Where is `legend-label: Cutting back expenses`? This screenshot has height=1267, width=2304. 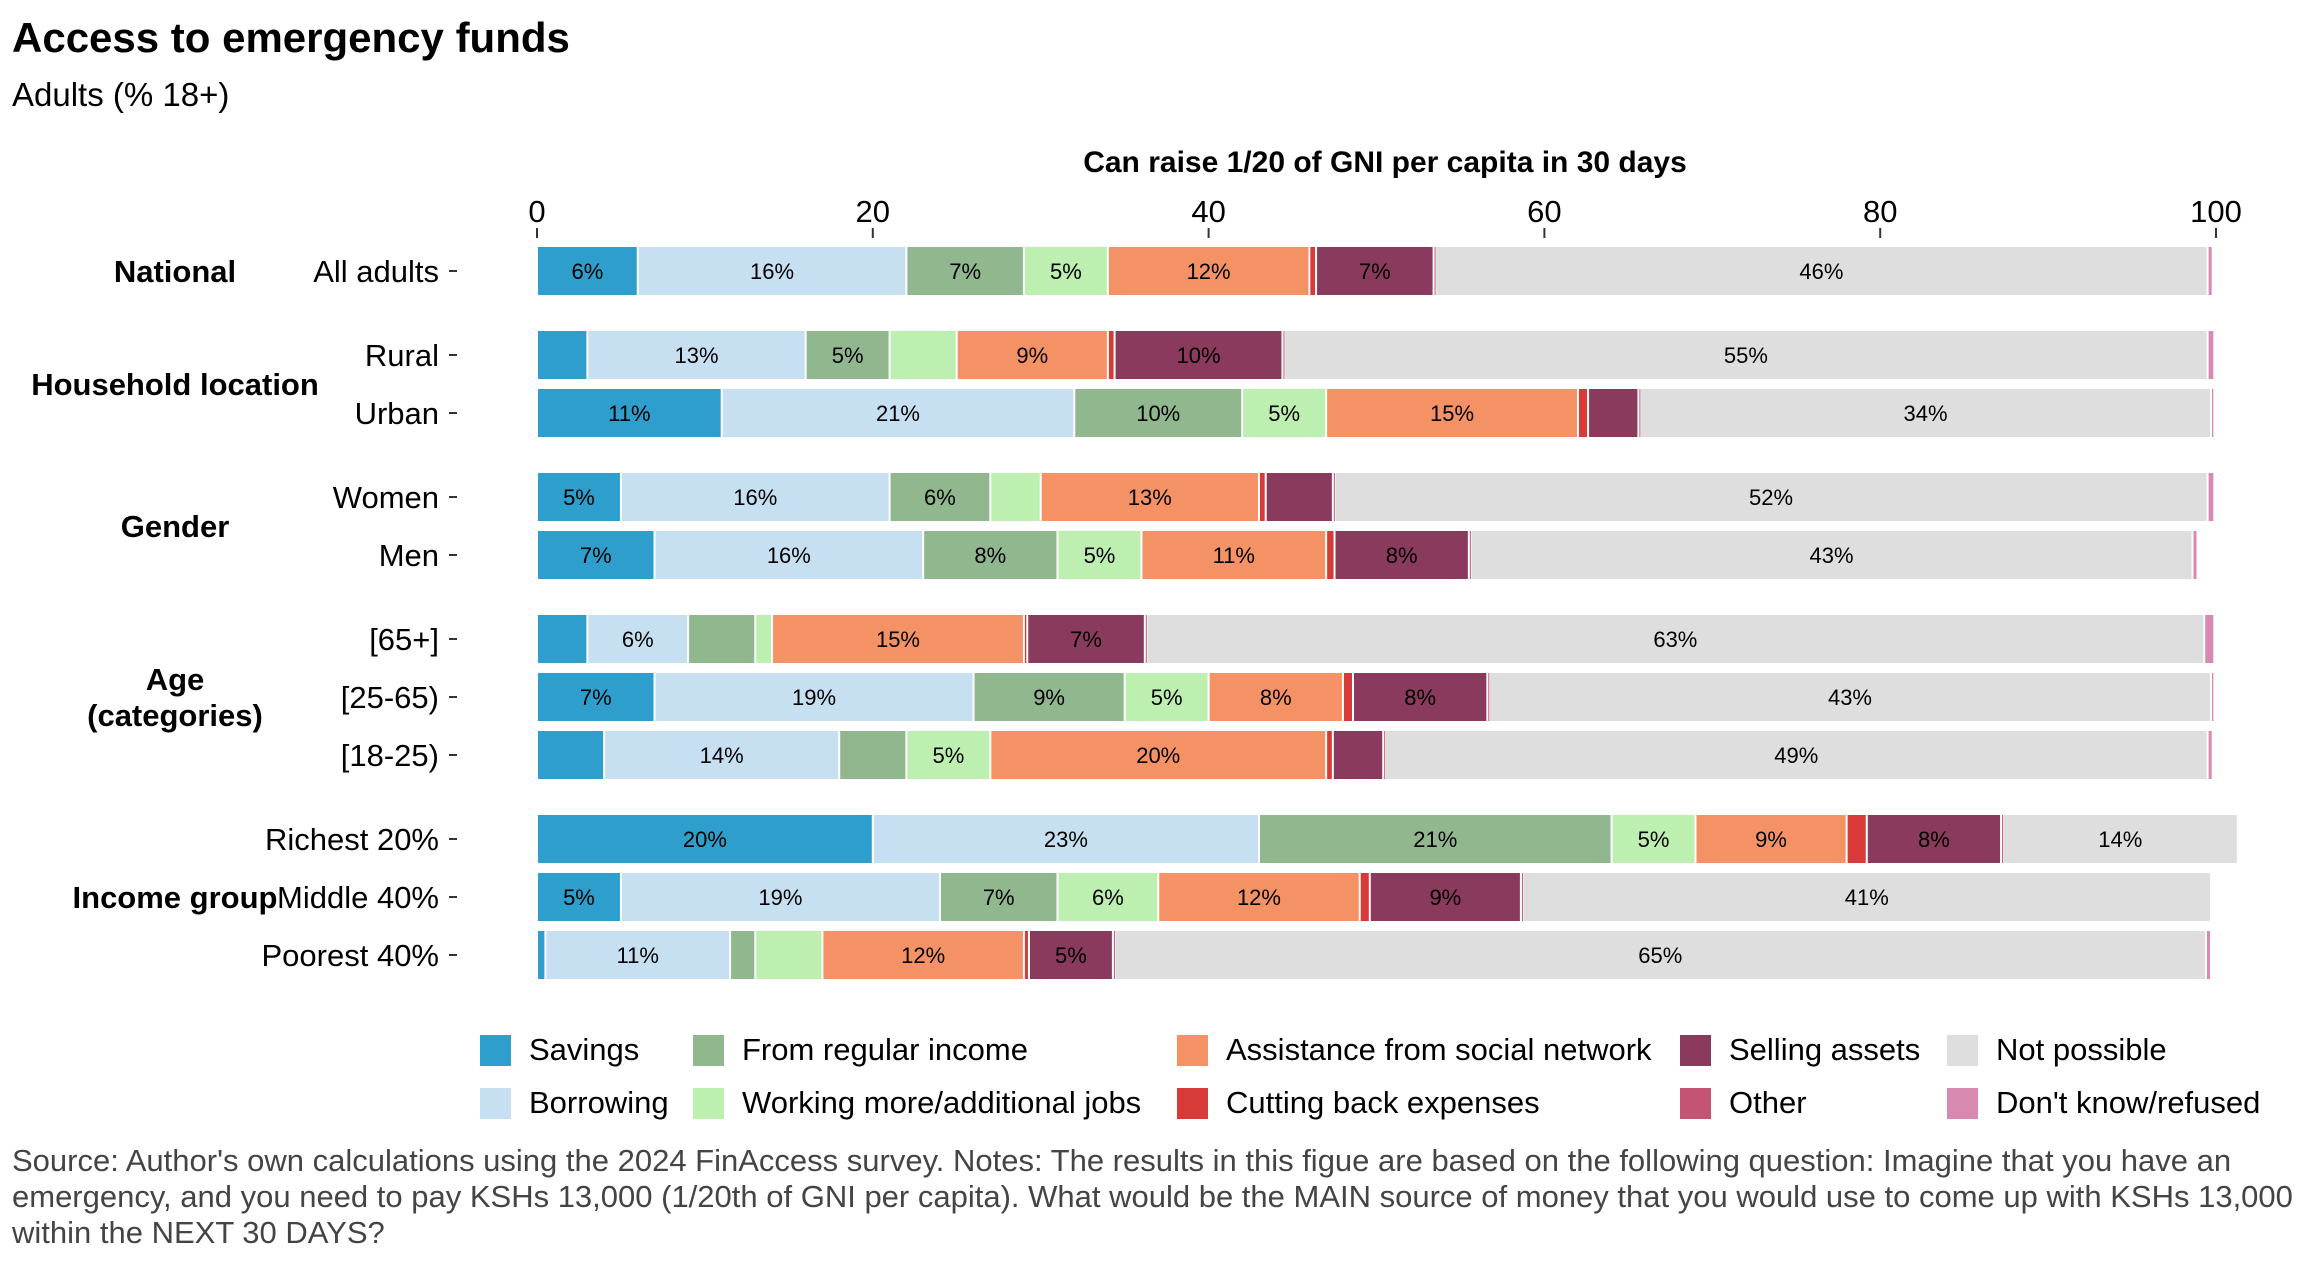
legend-label: Cutting back expenses is located at coordinates (1383, 1102).